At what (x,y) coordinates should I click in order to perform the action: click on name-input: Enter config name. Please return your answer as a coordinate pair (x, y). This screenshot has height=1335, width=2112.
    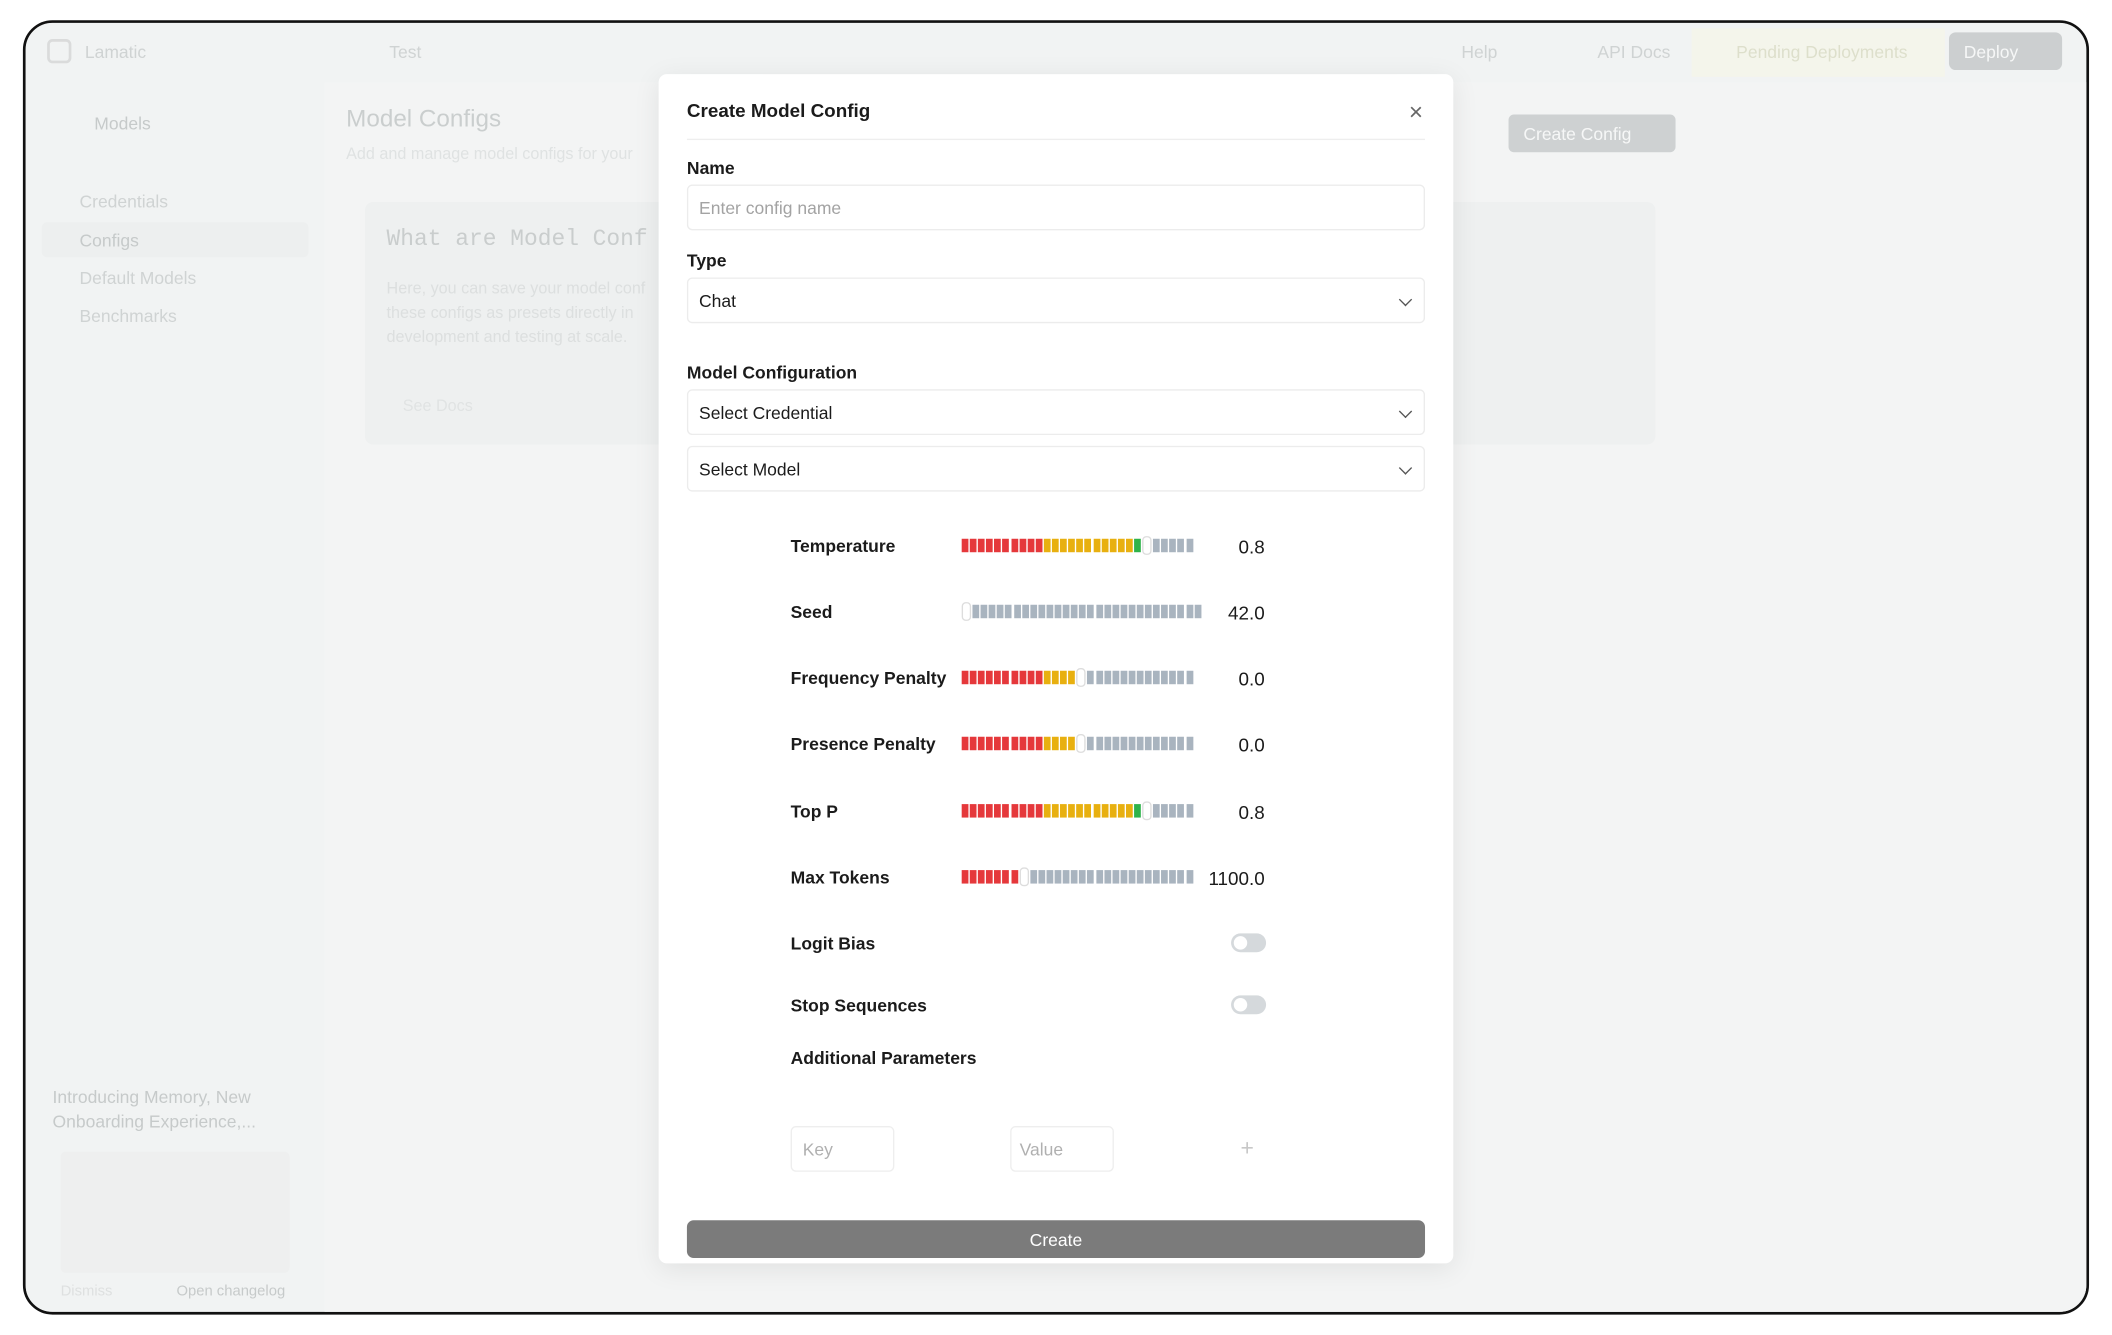
    Looking at the image, I should click on (1056, 207).